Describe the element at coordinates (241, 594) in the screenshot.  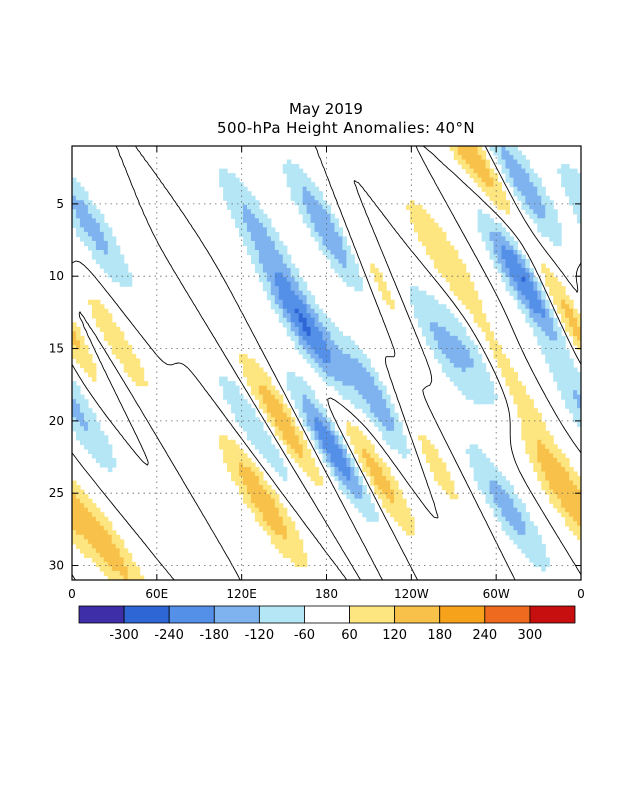
I see `x-tick-label: 120E` at that location.